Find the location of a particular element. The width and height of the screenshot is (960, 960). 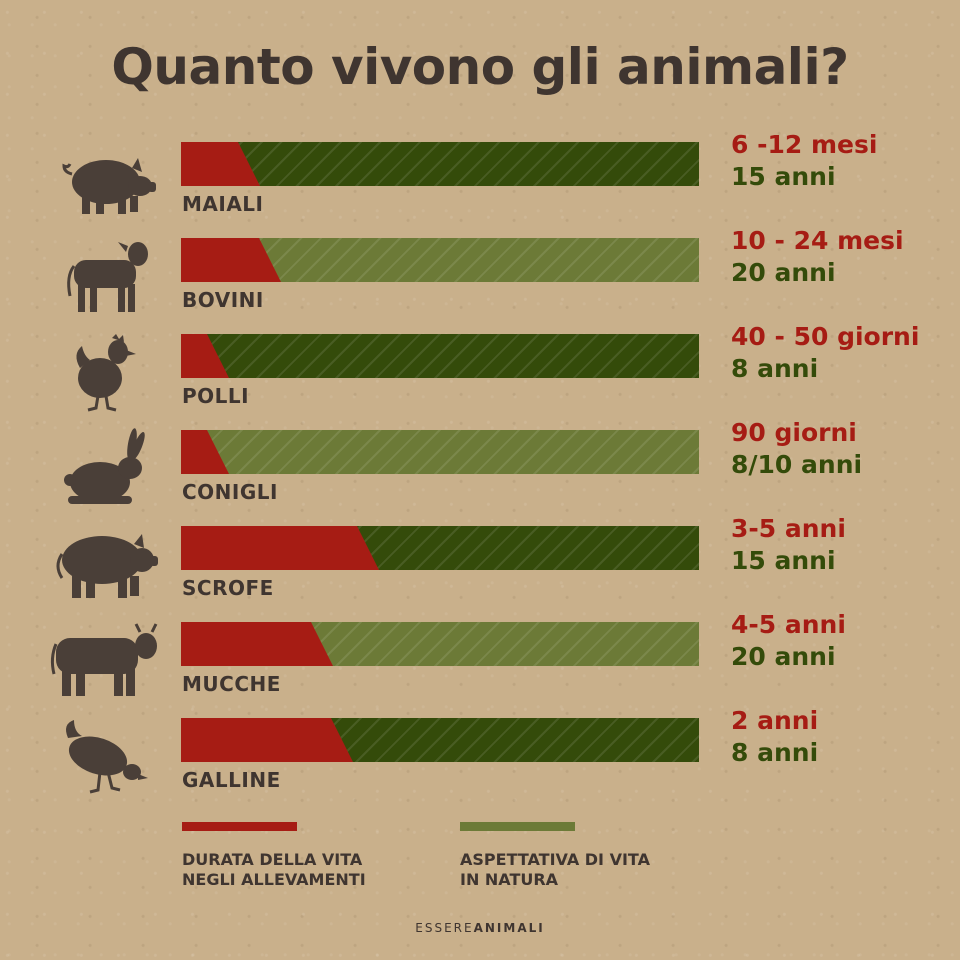

brand-prefix: ESSERE is located at coordinates (444, 928).